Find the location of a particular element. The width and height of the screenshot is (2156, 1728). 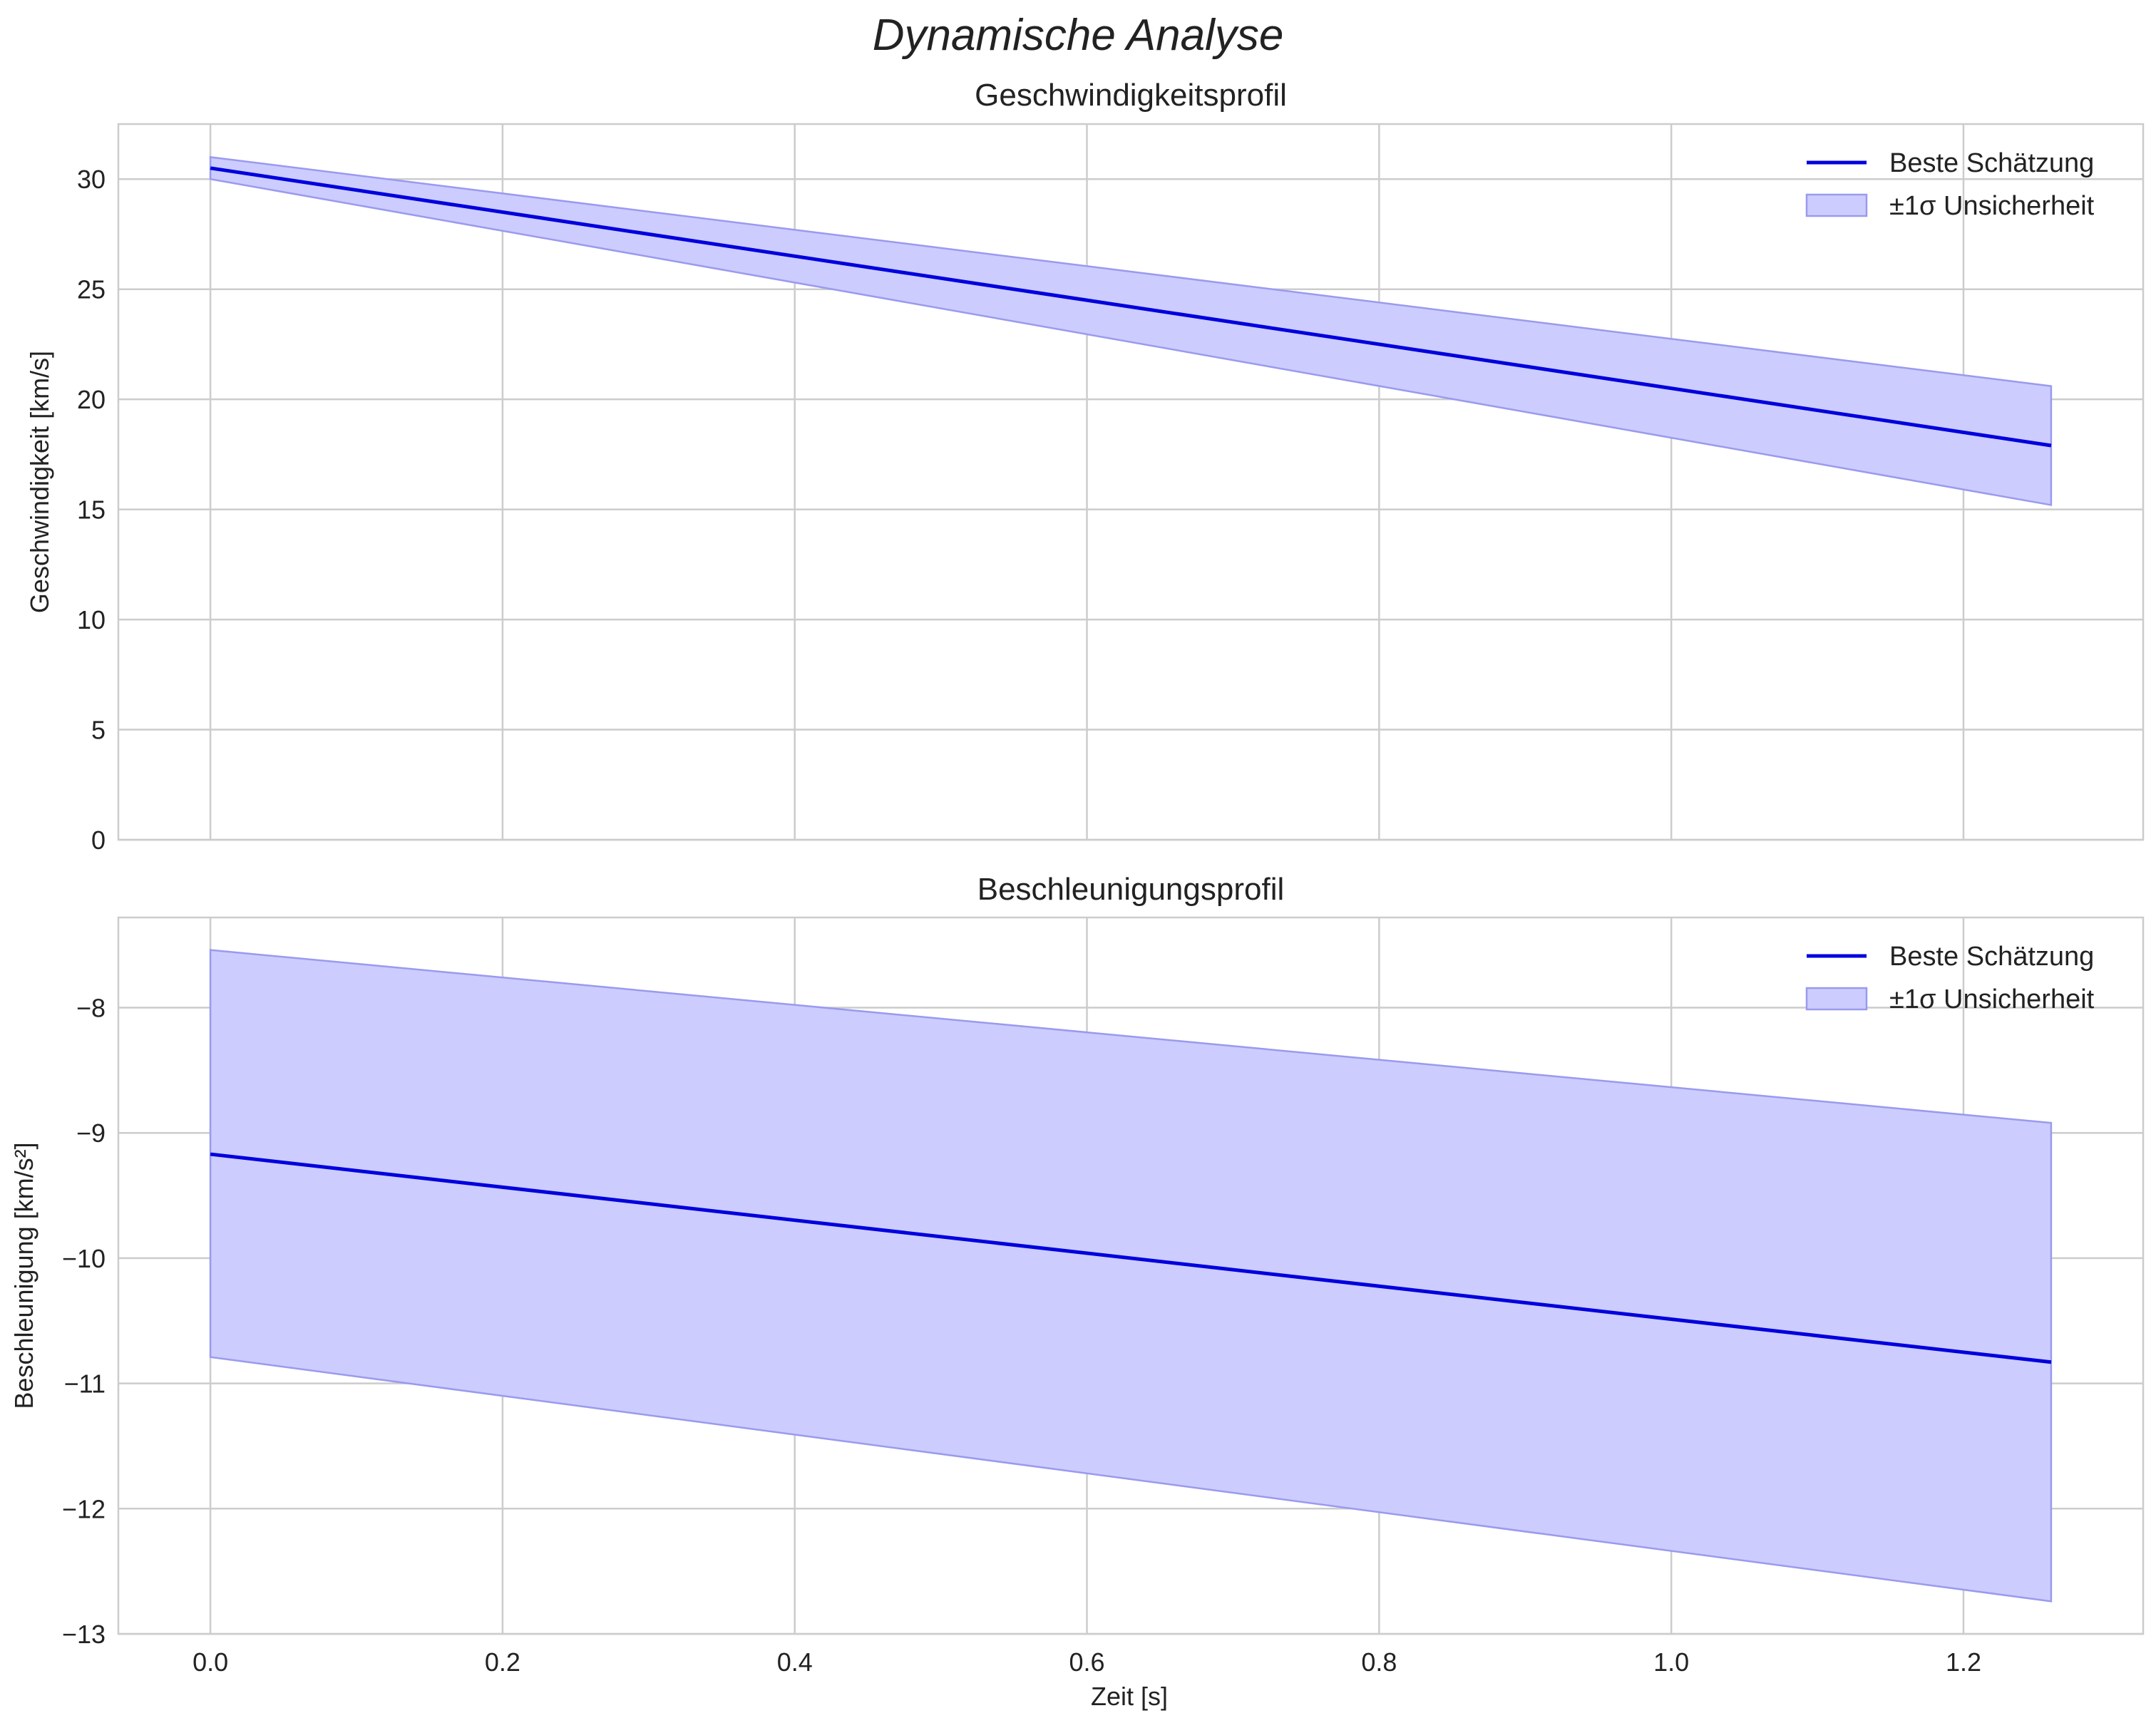

y-tick-label: 20 is located at coordinates (91, 399).